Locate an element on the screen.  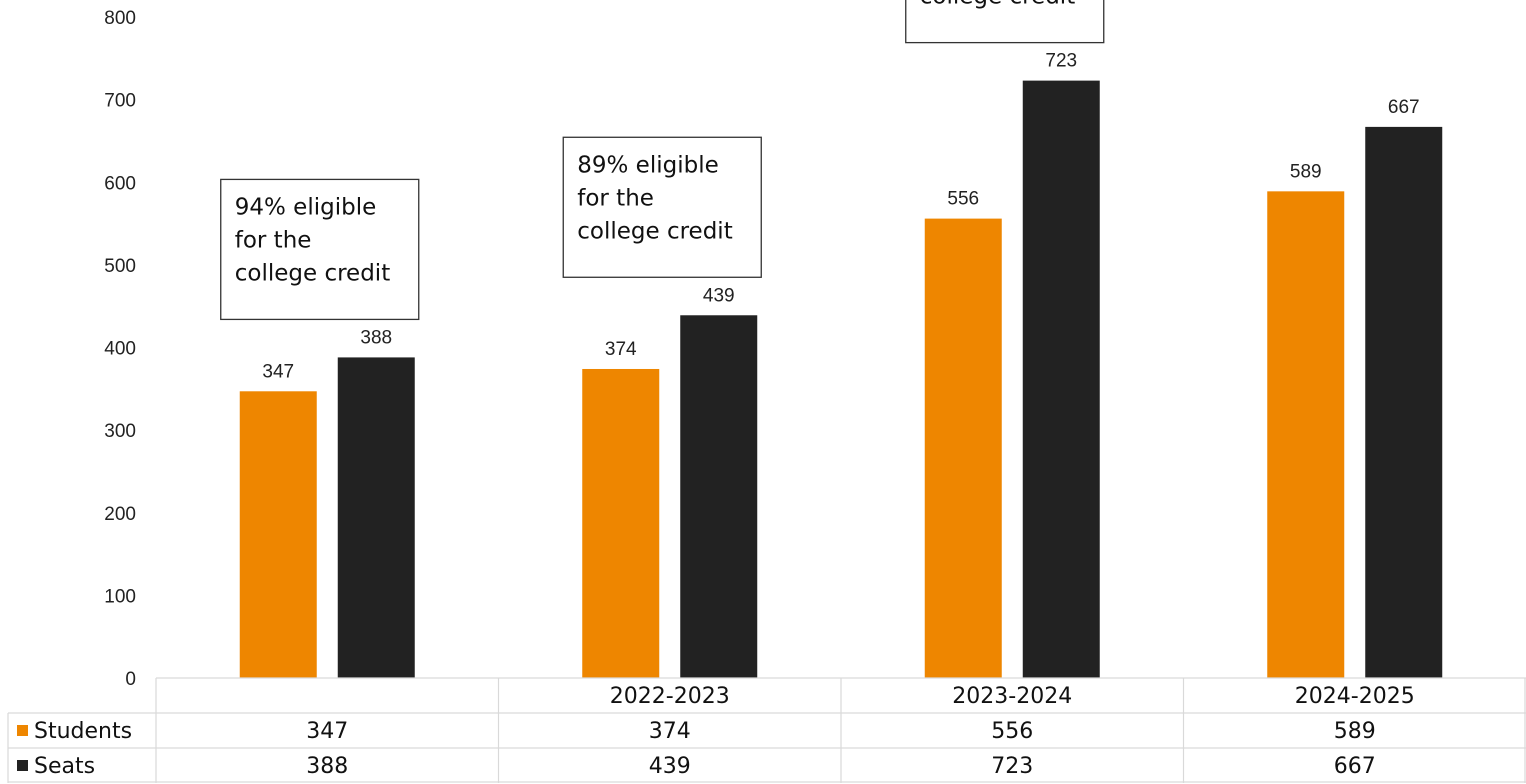
y-tick-label: 500 is located at coordinates (120, 266).